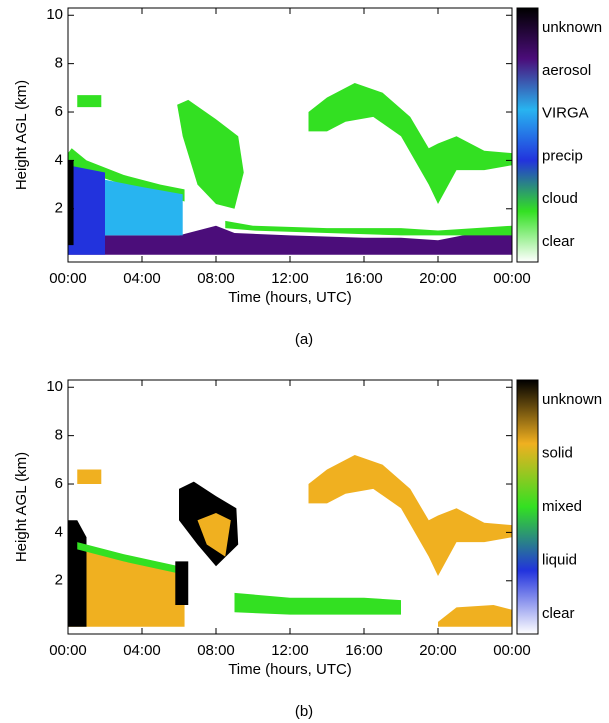 The height and width of the screenshot is (723, 609). I want to click on caption: (a), so click(304, 339).